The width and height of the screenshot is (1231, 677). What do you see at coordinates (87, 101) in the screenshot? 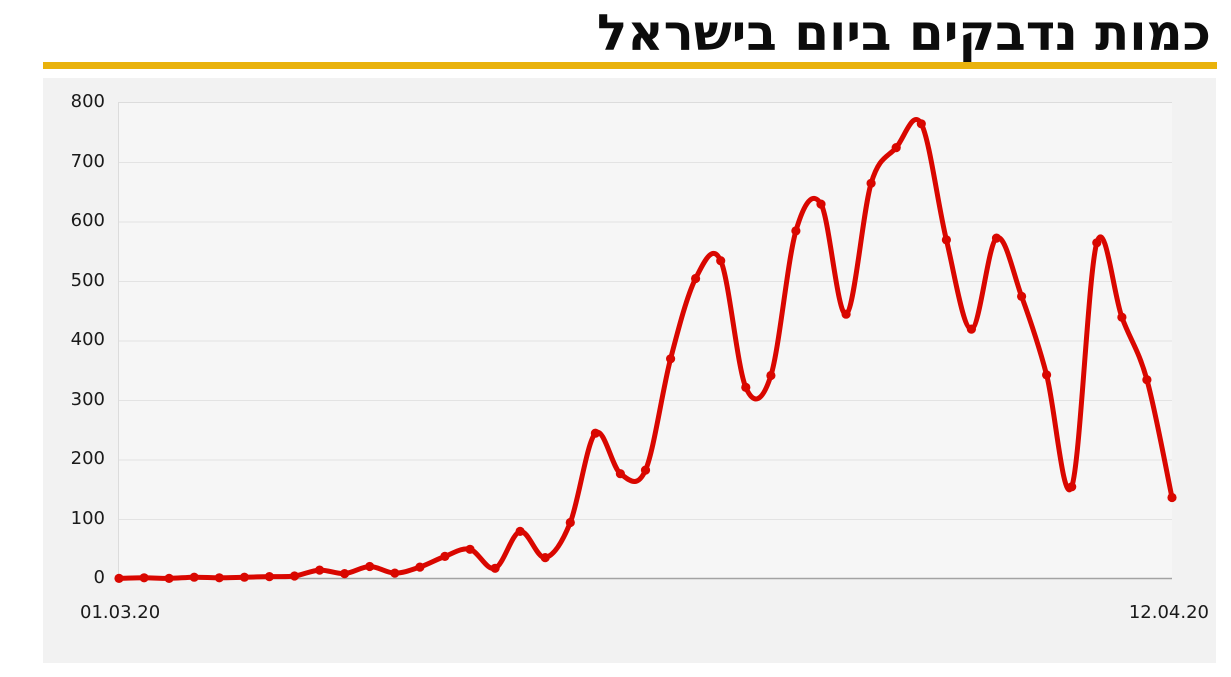
I see `y-axis-tick-label: 800` at bounding box center [87, 101].